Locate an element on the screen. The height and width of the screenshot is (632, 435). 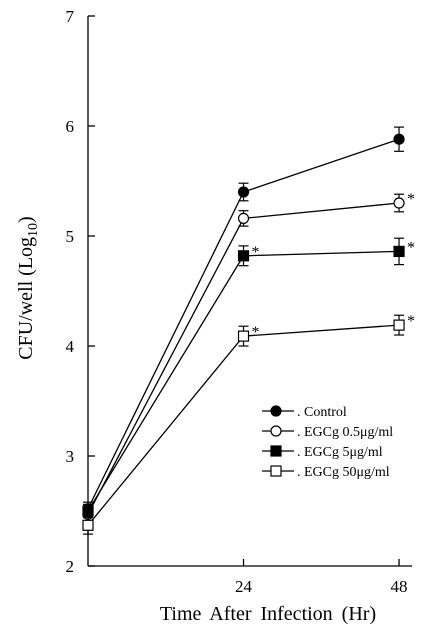
y-axis-title-subscript: 10 is located at coordinates (33, 230).